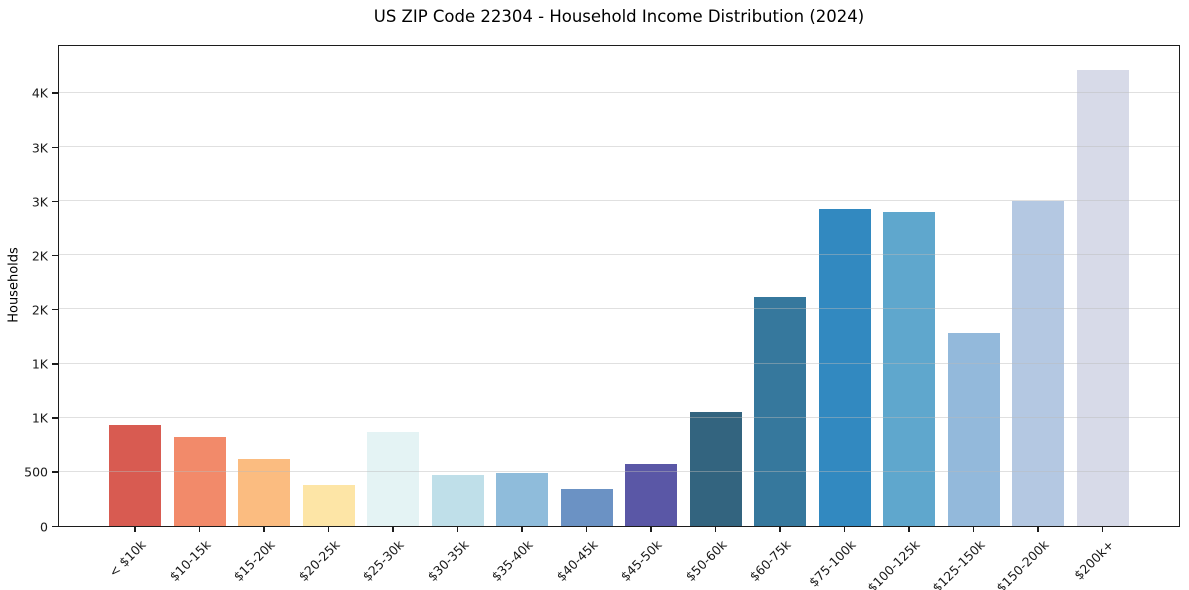 This screenshot has width=1189, height=590. I want to click on x-tick-label: $75-100k, so click(832, 563).